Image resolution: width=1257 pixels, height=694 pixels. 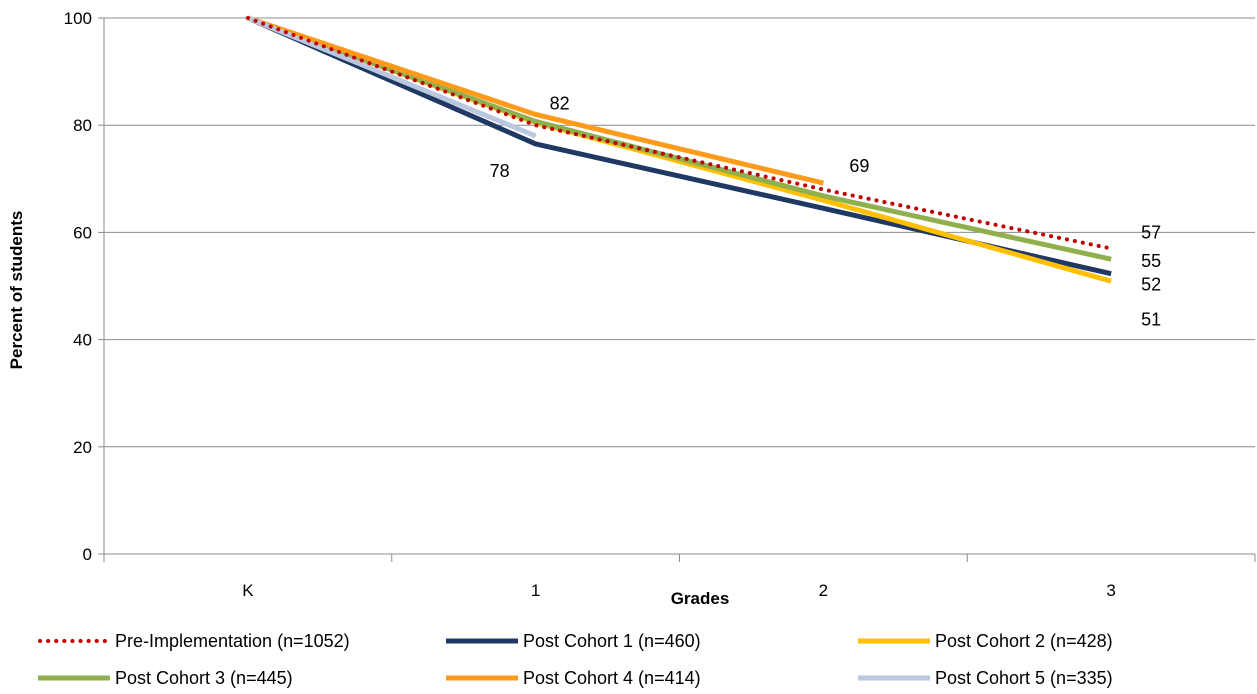 What do you see at coordinates (82, 340) in the screenshot?
I see `y-tick-label: 40` at bounding box center [82, 340].